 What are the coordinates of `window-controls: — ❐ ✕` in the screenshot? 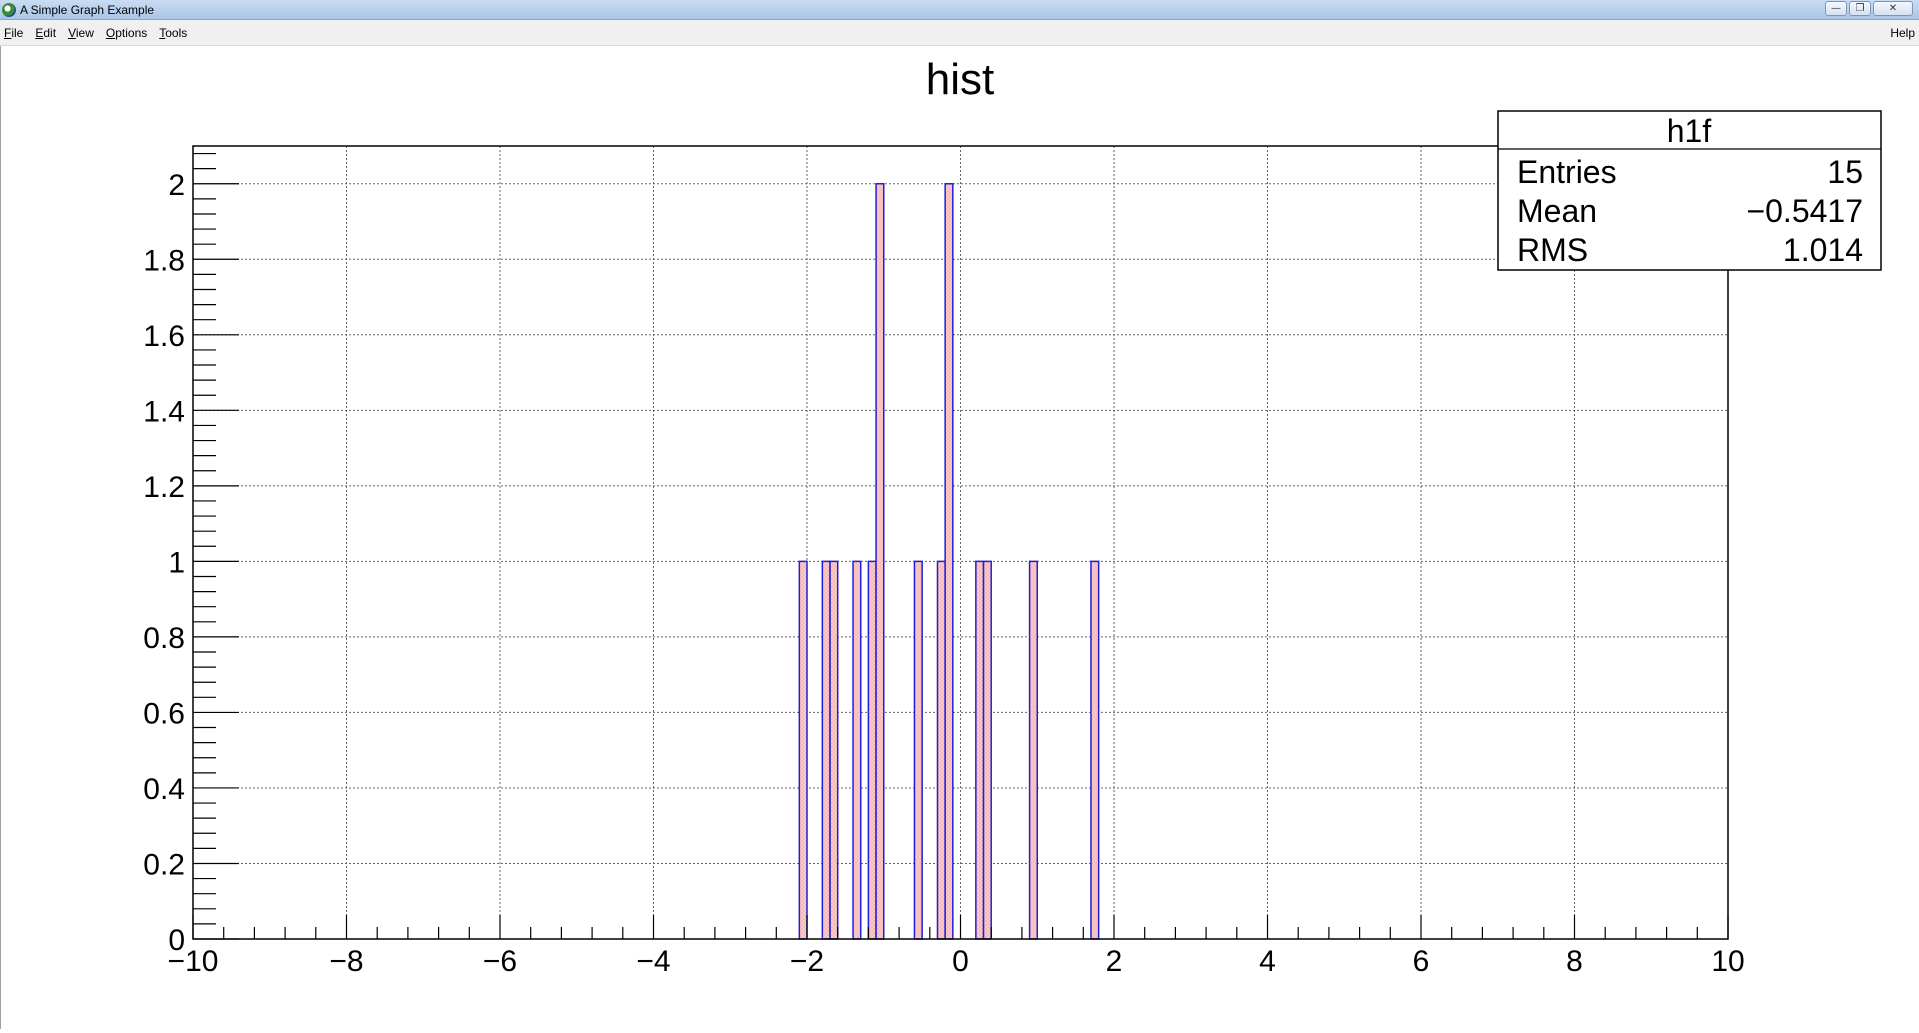 It's located at (1869, 8).